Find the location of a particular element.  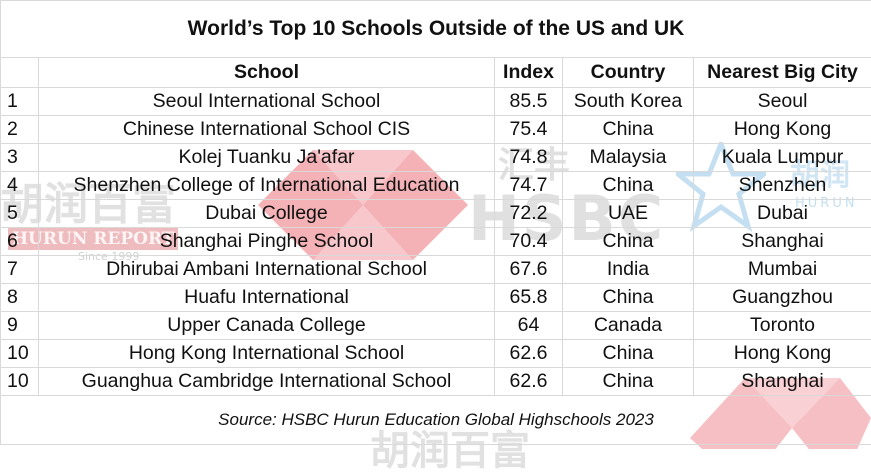

school-cell: Hong Kong International School is located at coordinates (267, 354).